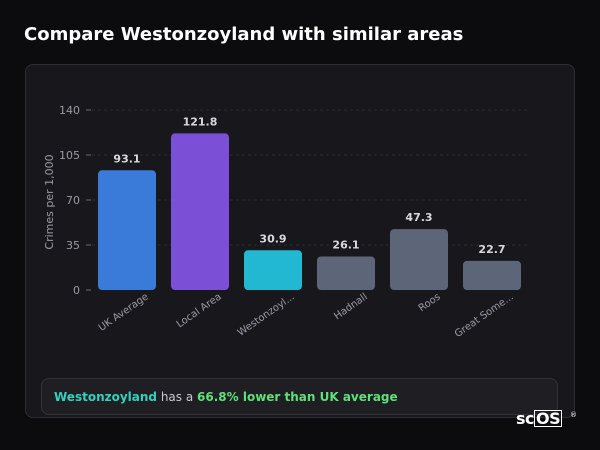 Image resolution: width=600 pixels, height=450 pixels. Describe the element at coordinates (491, 249) in the screenshot. I see `bar-value-label: 22.7` at that location.